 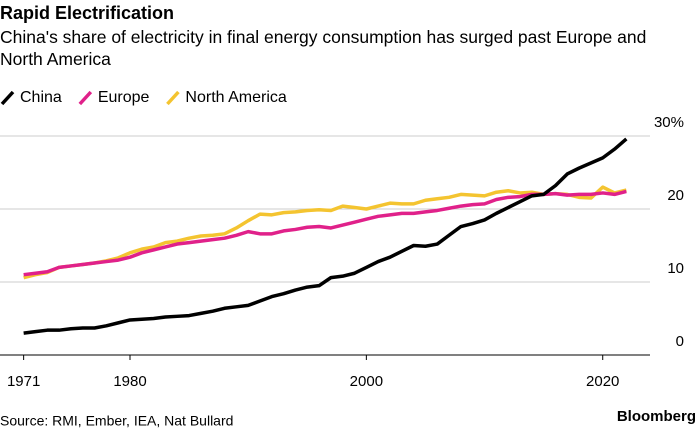 What do you see at coordinates (235, 97) in the screenshot?
I see `legend-label: North America` at bounding box center [235, 97].